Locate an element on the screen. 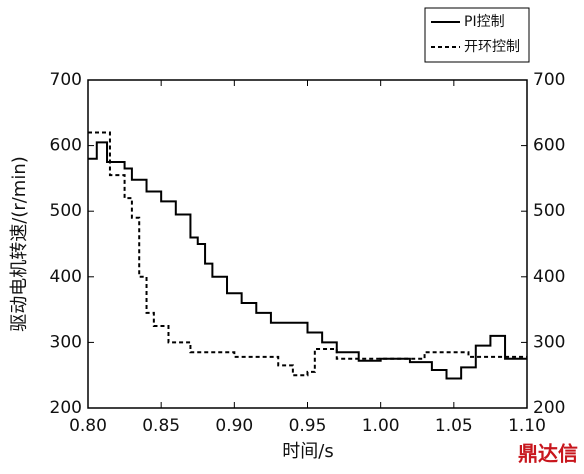 This screenshot has height=474, width=584. y-tick-label: 400 is located at coordinates (66, 277).